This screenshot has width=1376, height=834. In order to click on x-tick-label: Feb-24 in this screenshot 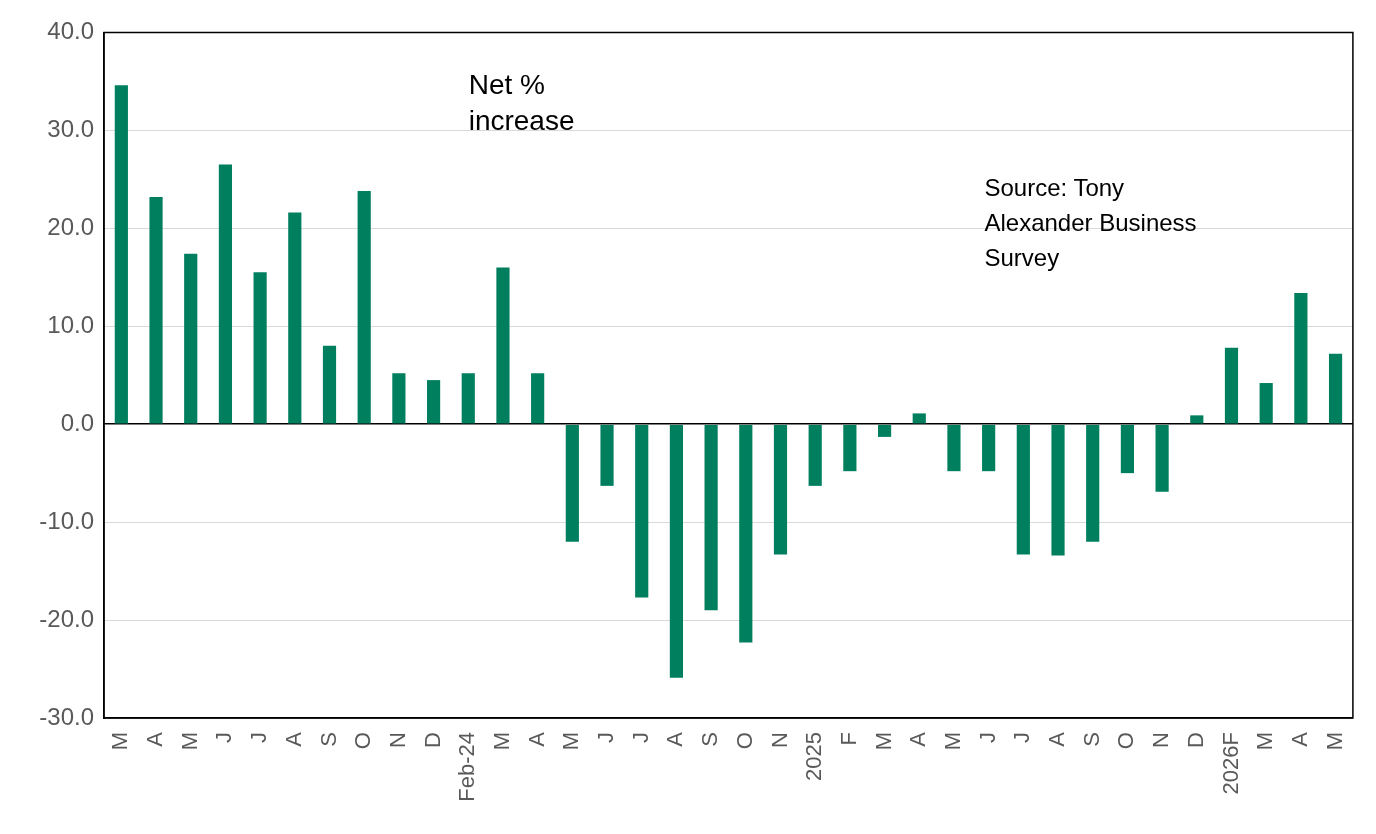, I will do `click(467, 767)`.